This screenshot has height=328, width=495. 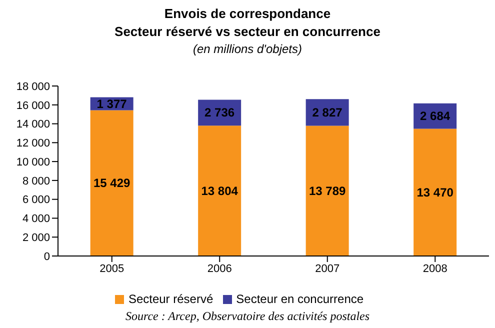 What do you see at coordinates (36, 181) in the screenshot?
I see `y-tick-label: 8 000` at bounding box center [36, 181].